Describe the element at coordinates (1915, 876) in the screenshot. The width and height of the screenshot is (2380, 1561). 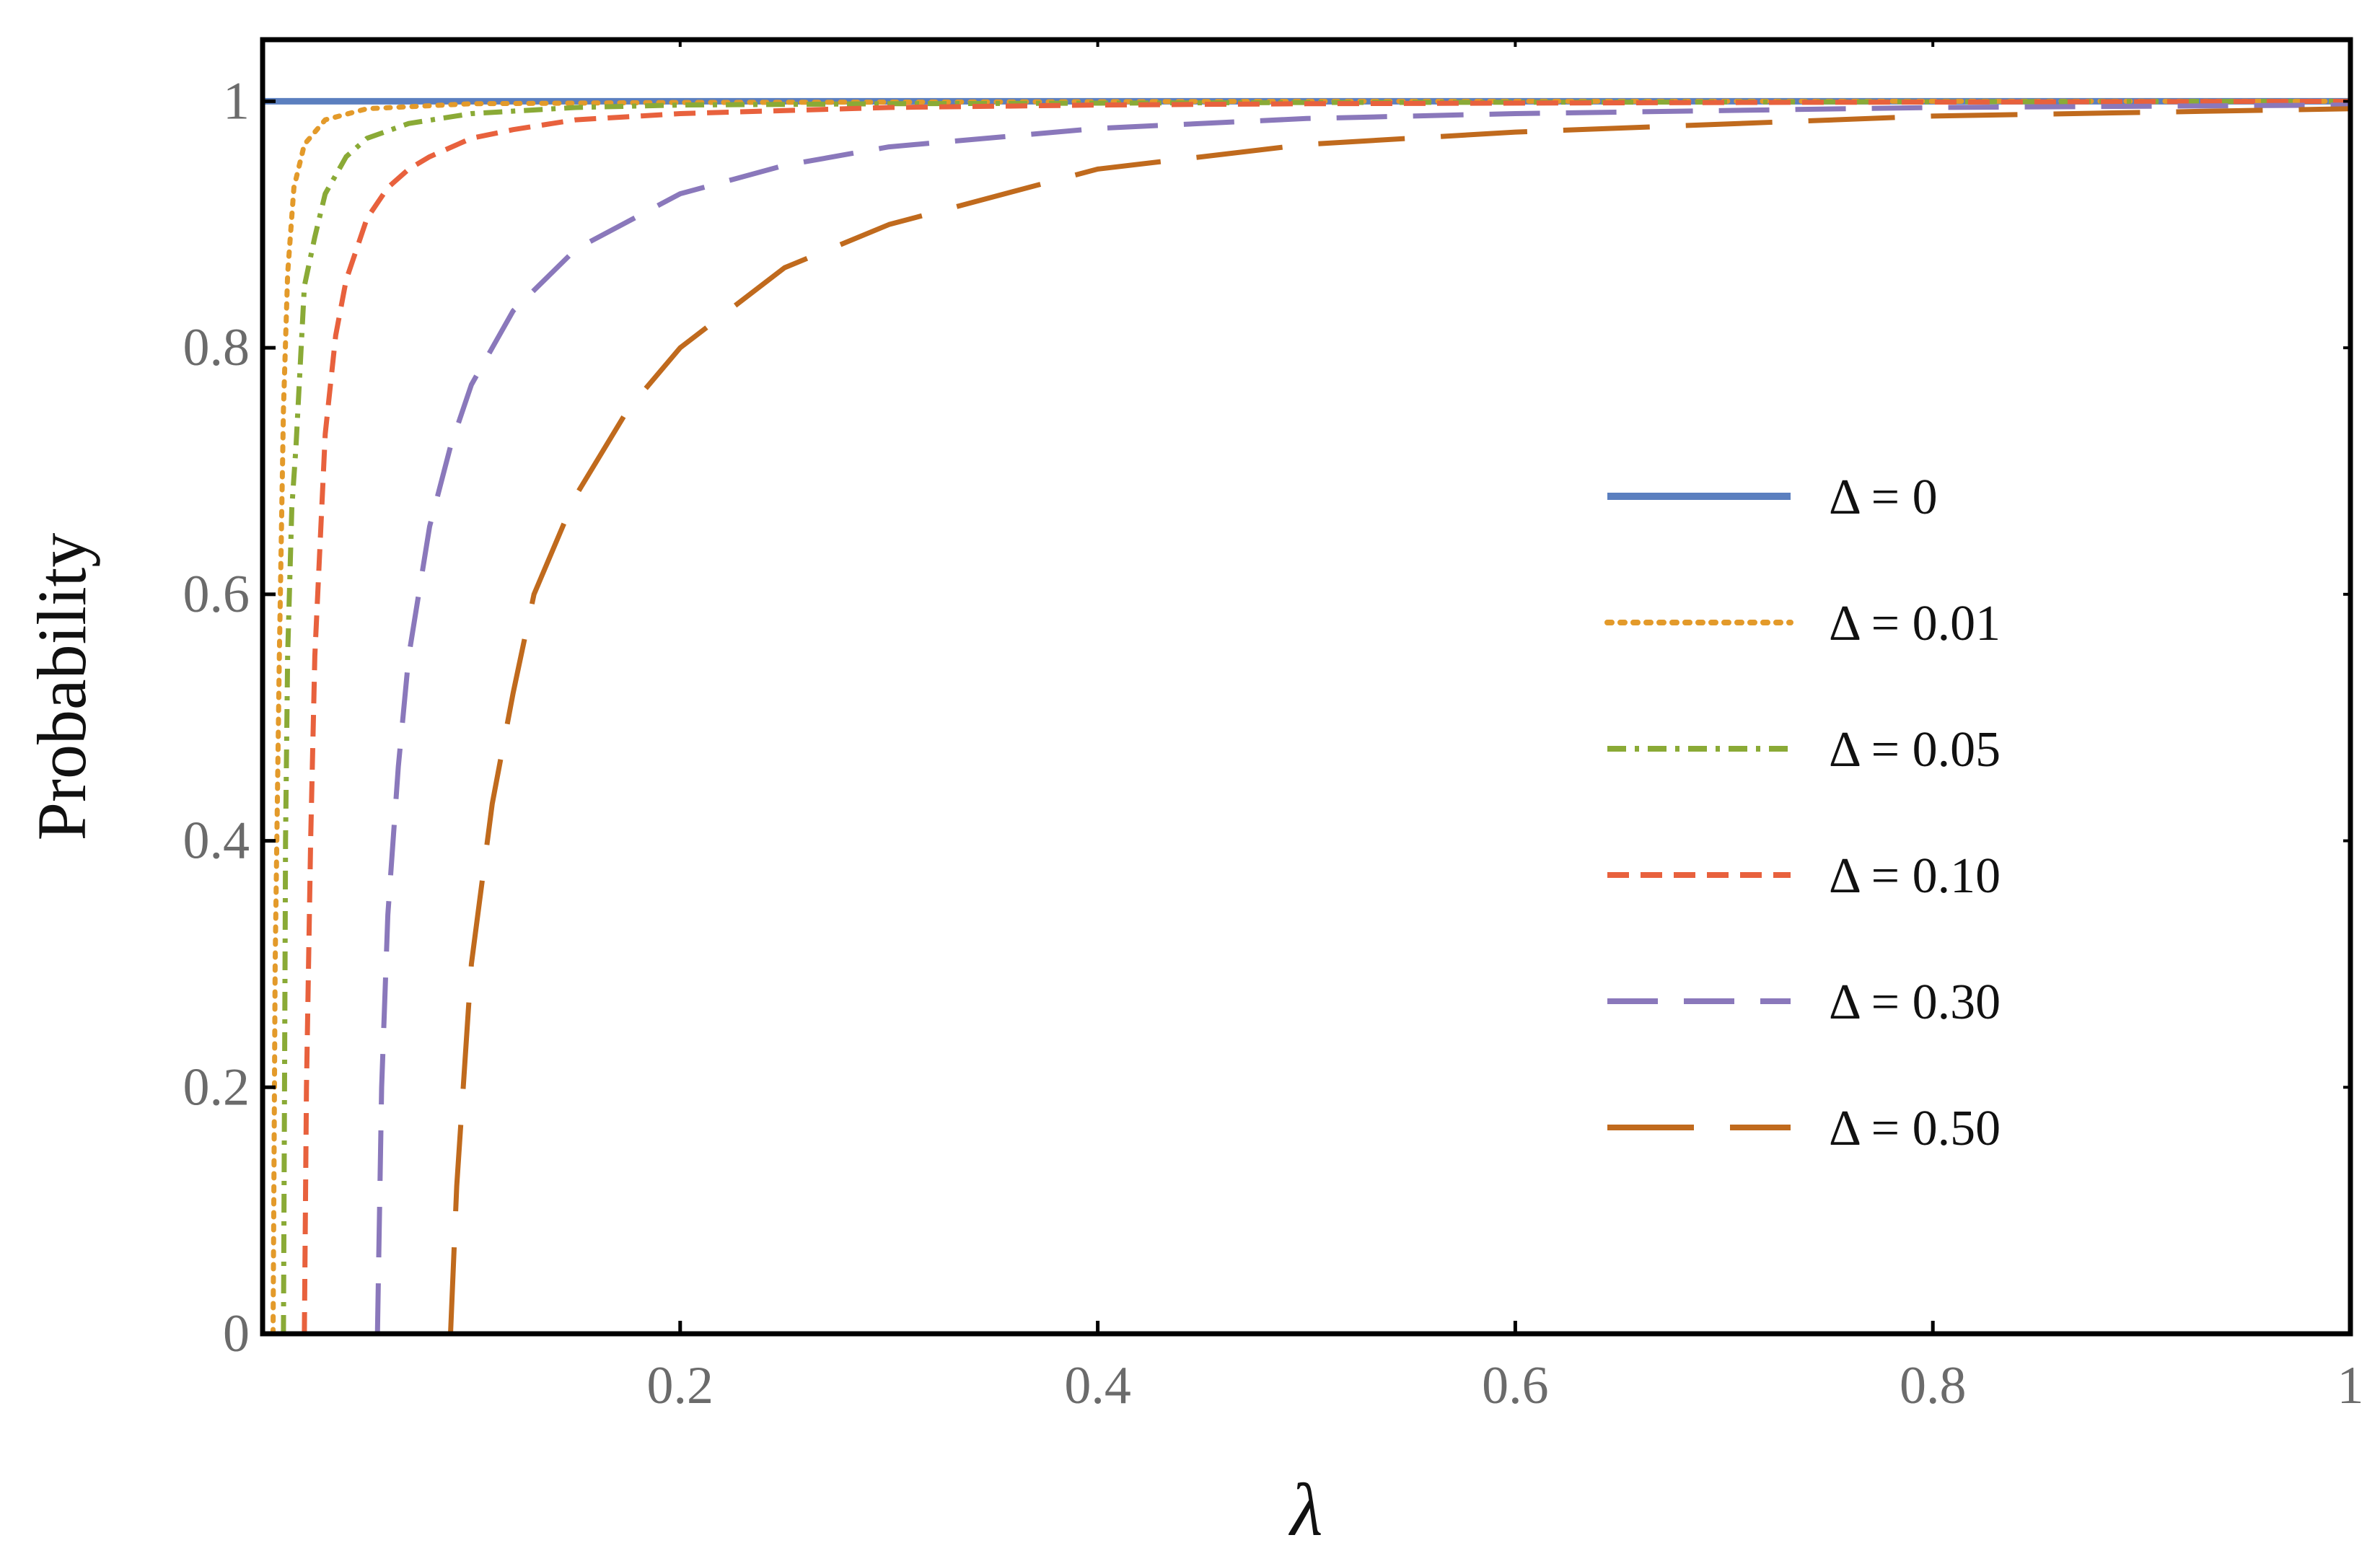
I see `legend-label-3: Δ = 0.10` at that location.